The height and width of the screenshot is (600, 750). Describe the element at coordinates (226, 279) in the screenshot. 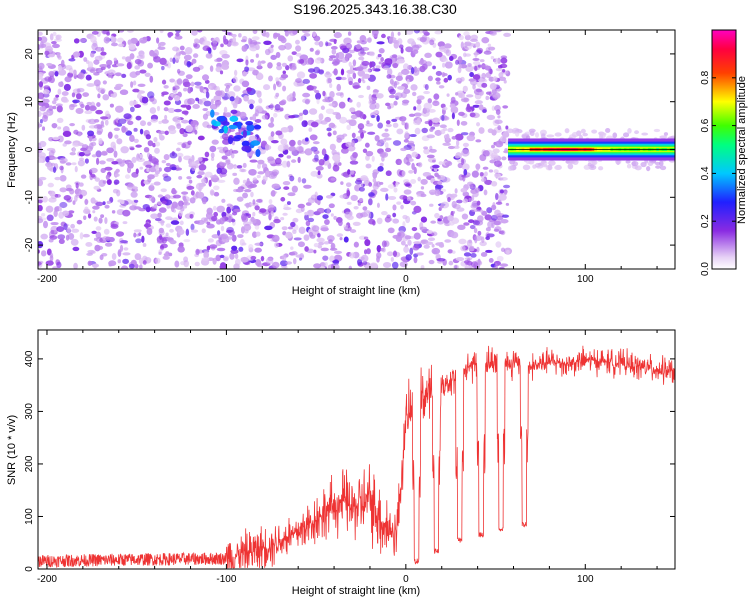

I see `spectrogram-x-tick-label: -100` at that location.